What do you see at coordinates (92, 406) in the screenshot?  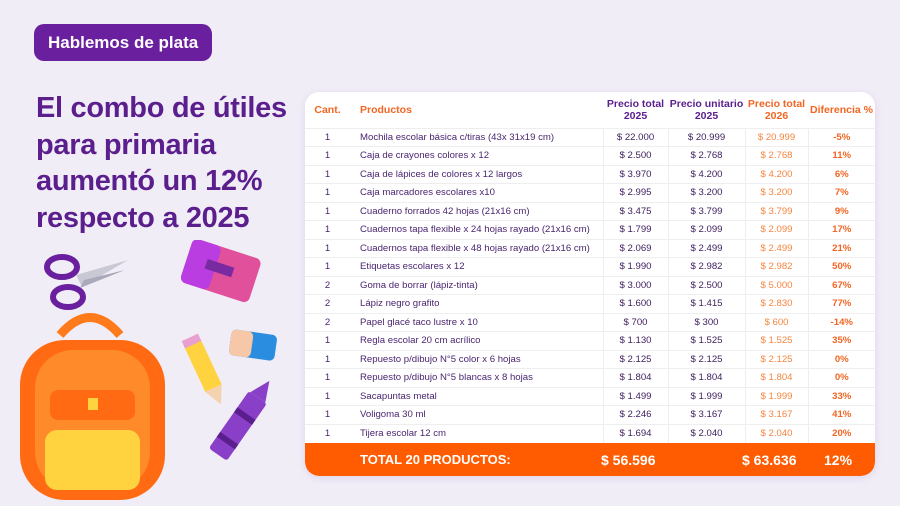 I see `backpack-icon` at bounding box center [92, 406].